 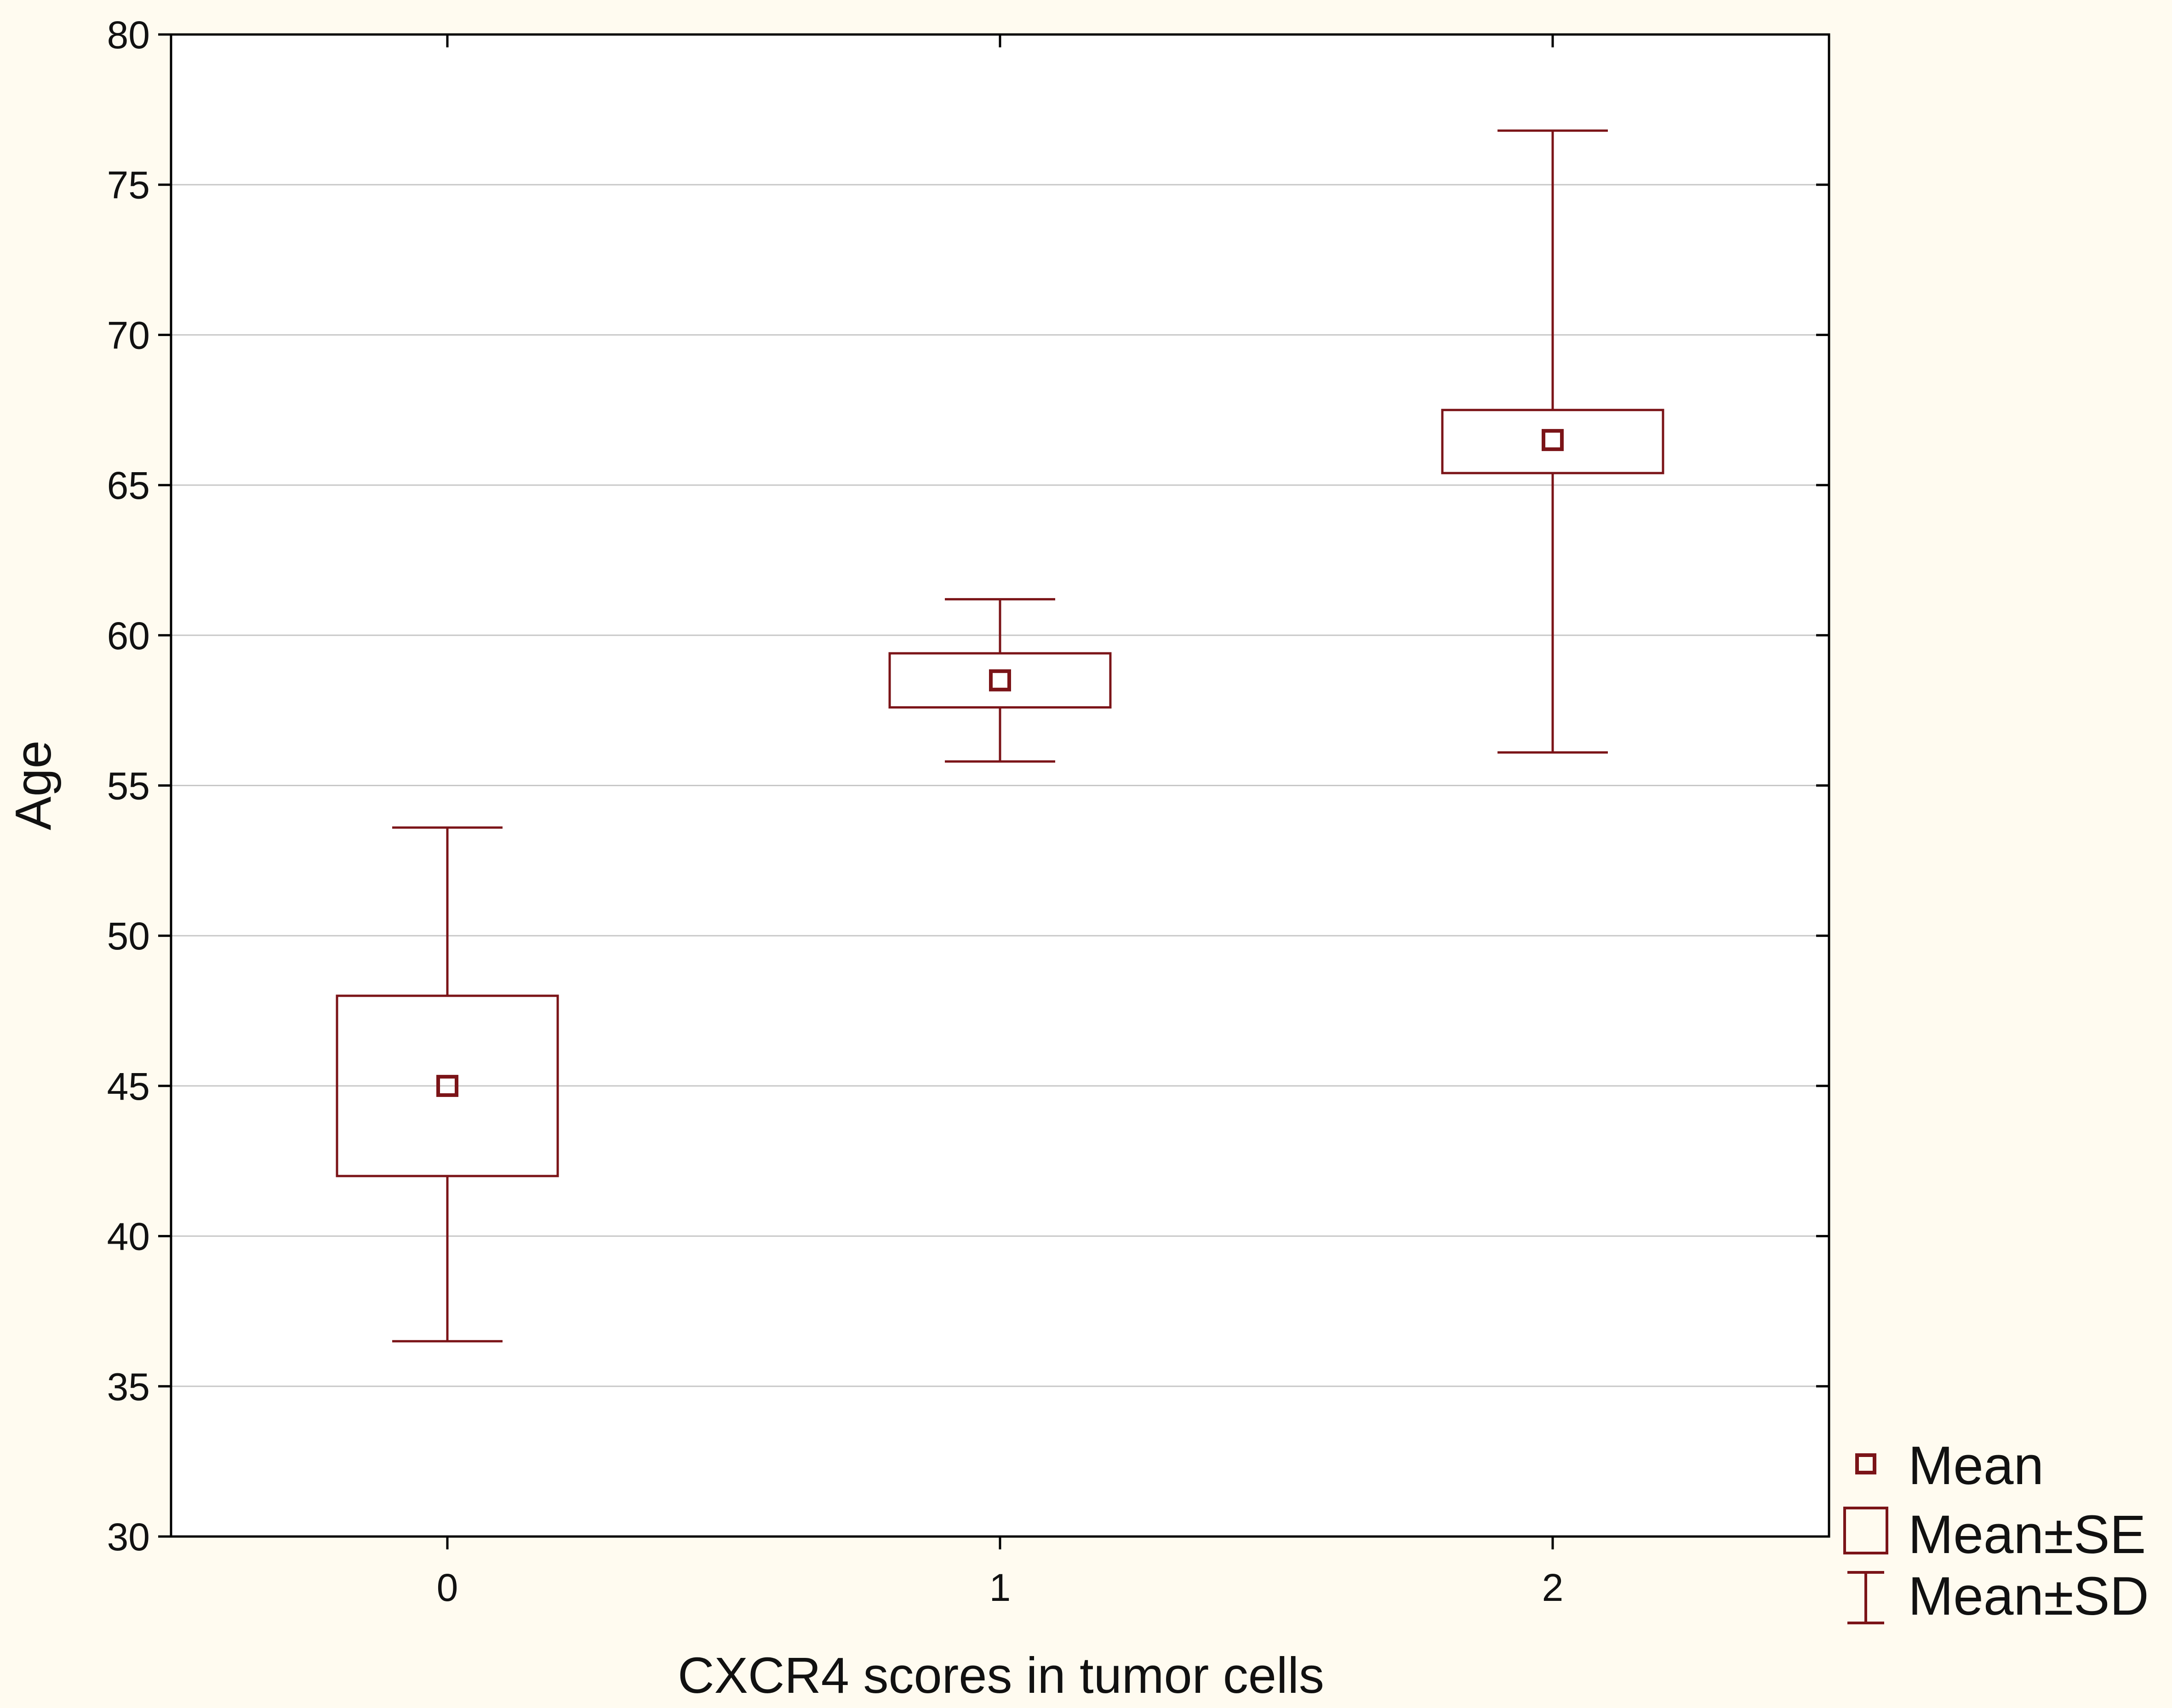 I want to click on y-tick-label: 50, so click(x=128, y=936).